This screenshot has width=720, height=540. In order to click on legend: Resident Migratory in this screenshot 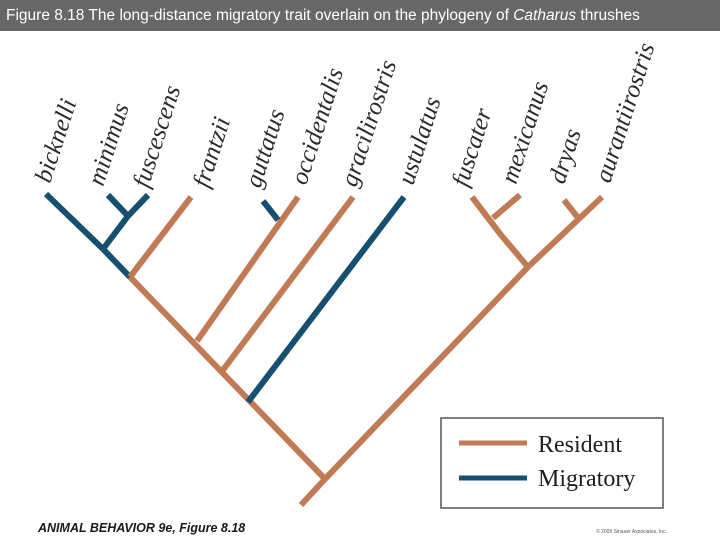, I will do `click(552, 463)`.